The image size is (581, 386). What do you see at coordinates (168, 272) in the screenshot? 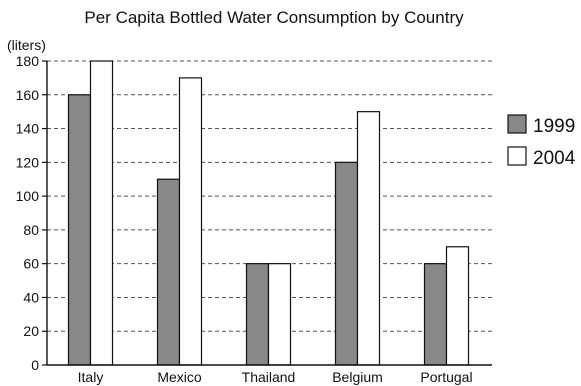
I see `bar-mexico-1999` at bounding box center [168, 272].